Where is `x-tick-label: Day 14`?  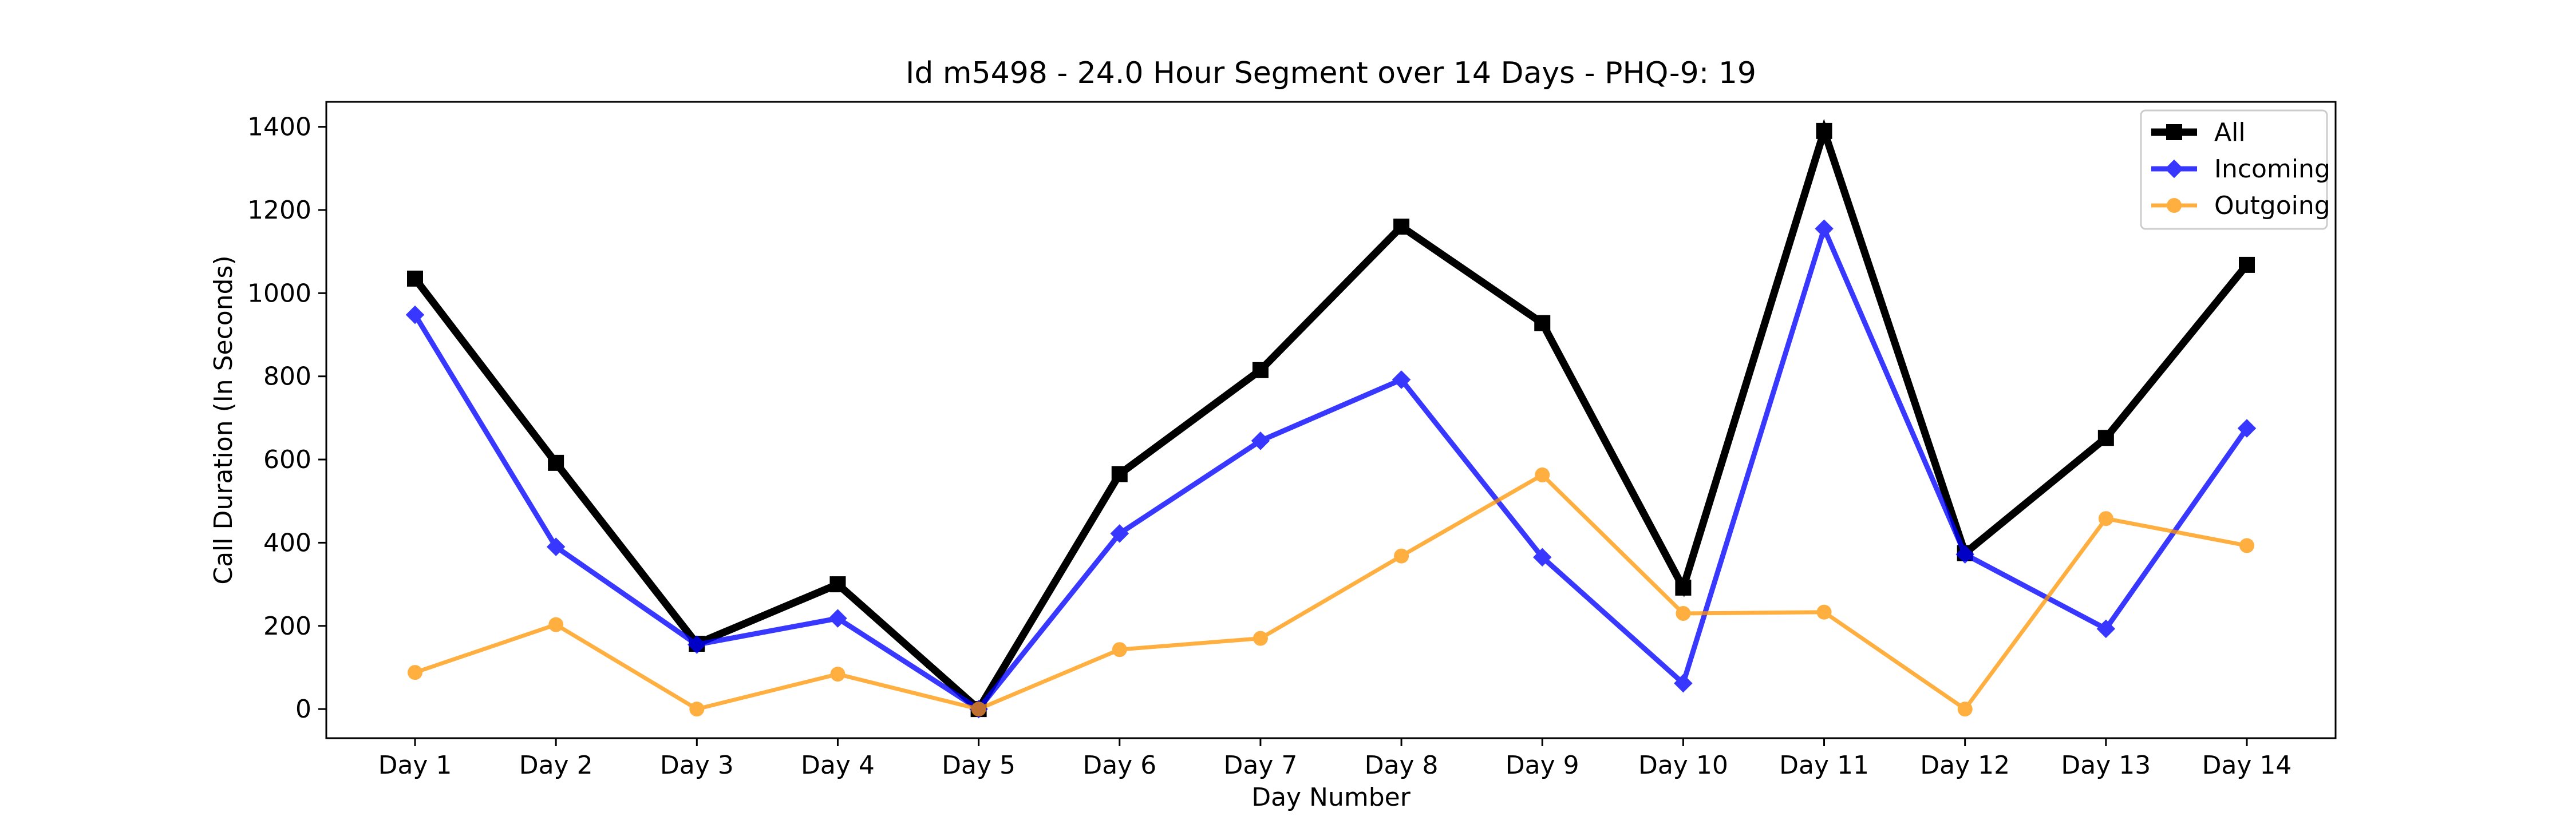 x-tick-label: Day 14 is located at coordinates (2247, 765).